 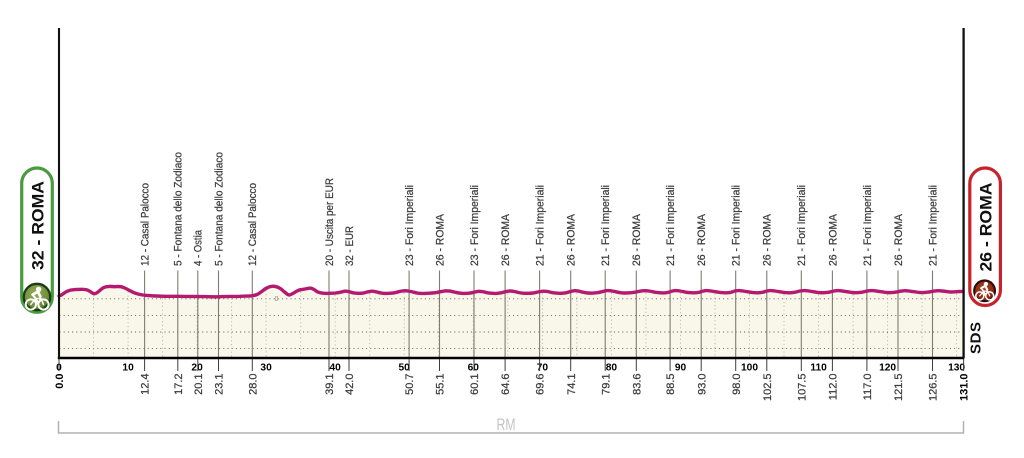 What do you see at coordinates (277, 299) in the screenshot?
I see `svg-text: 0` at bounding box center [277, 299].